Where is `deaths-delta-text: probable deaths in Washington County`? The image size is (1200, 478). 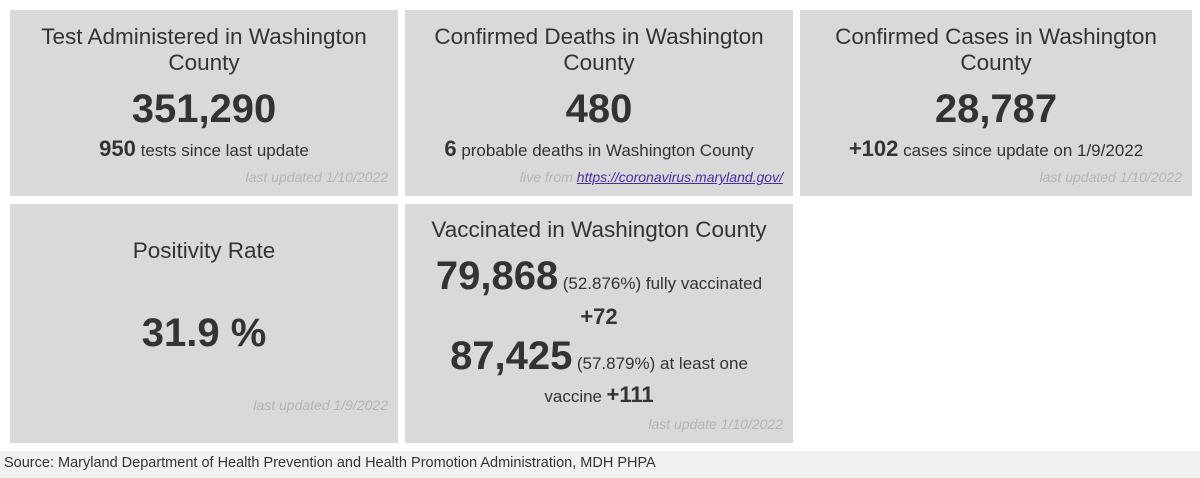 deaths-delta-text: probable deaths in Washington County is located at coordinates (607, 150).